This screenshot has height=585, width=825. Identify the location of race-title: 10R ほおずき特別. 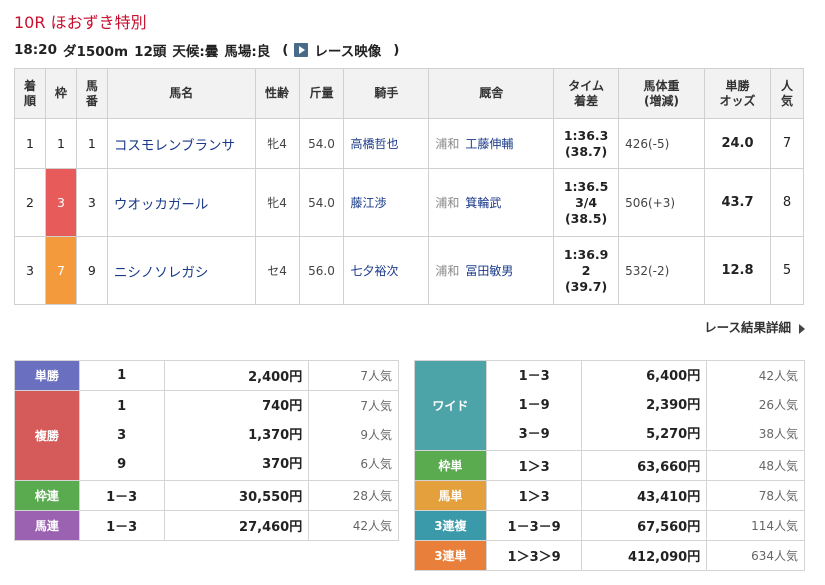
(80, 22).